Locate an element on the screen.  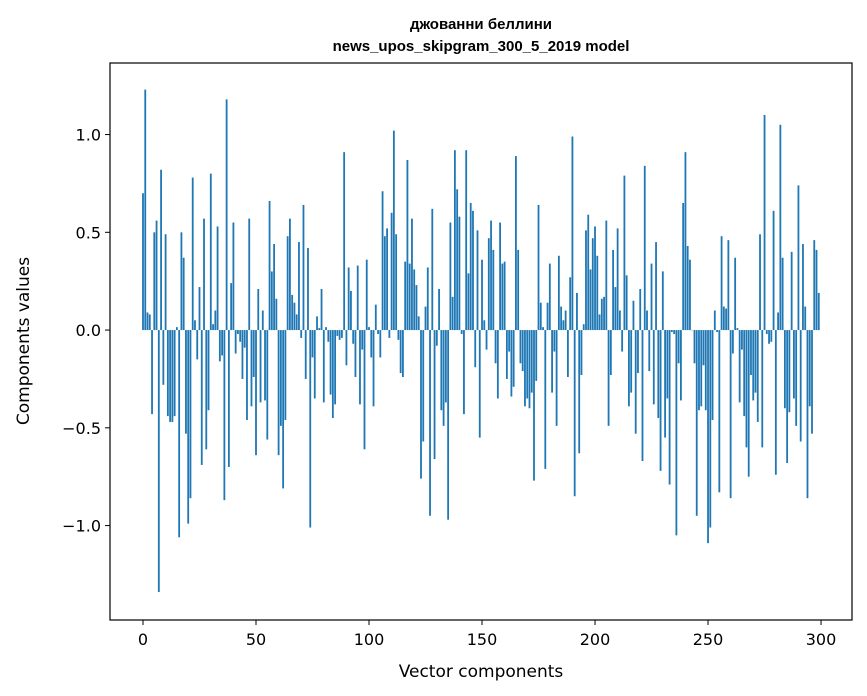
chart-title-line-1: джованни беллини is located at coordinates (481, 24).